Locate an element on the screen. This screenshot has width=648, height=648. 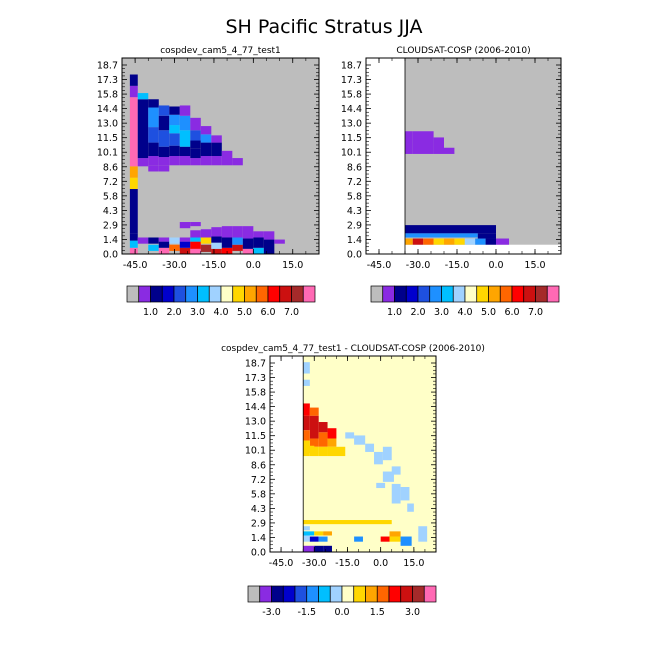
colorbar-label: 4.0 is located at coordinates (464, 312).